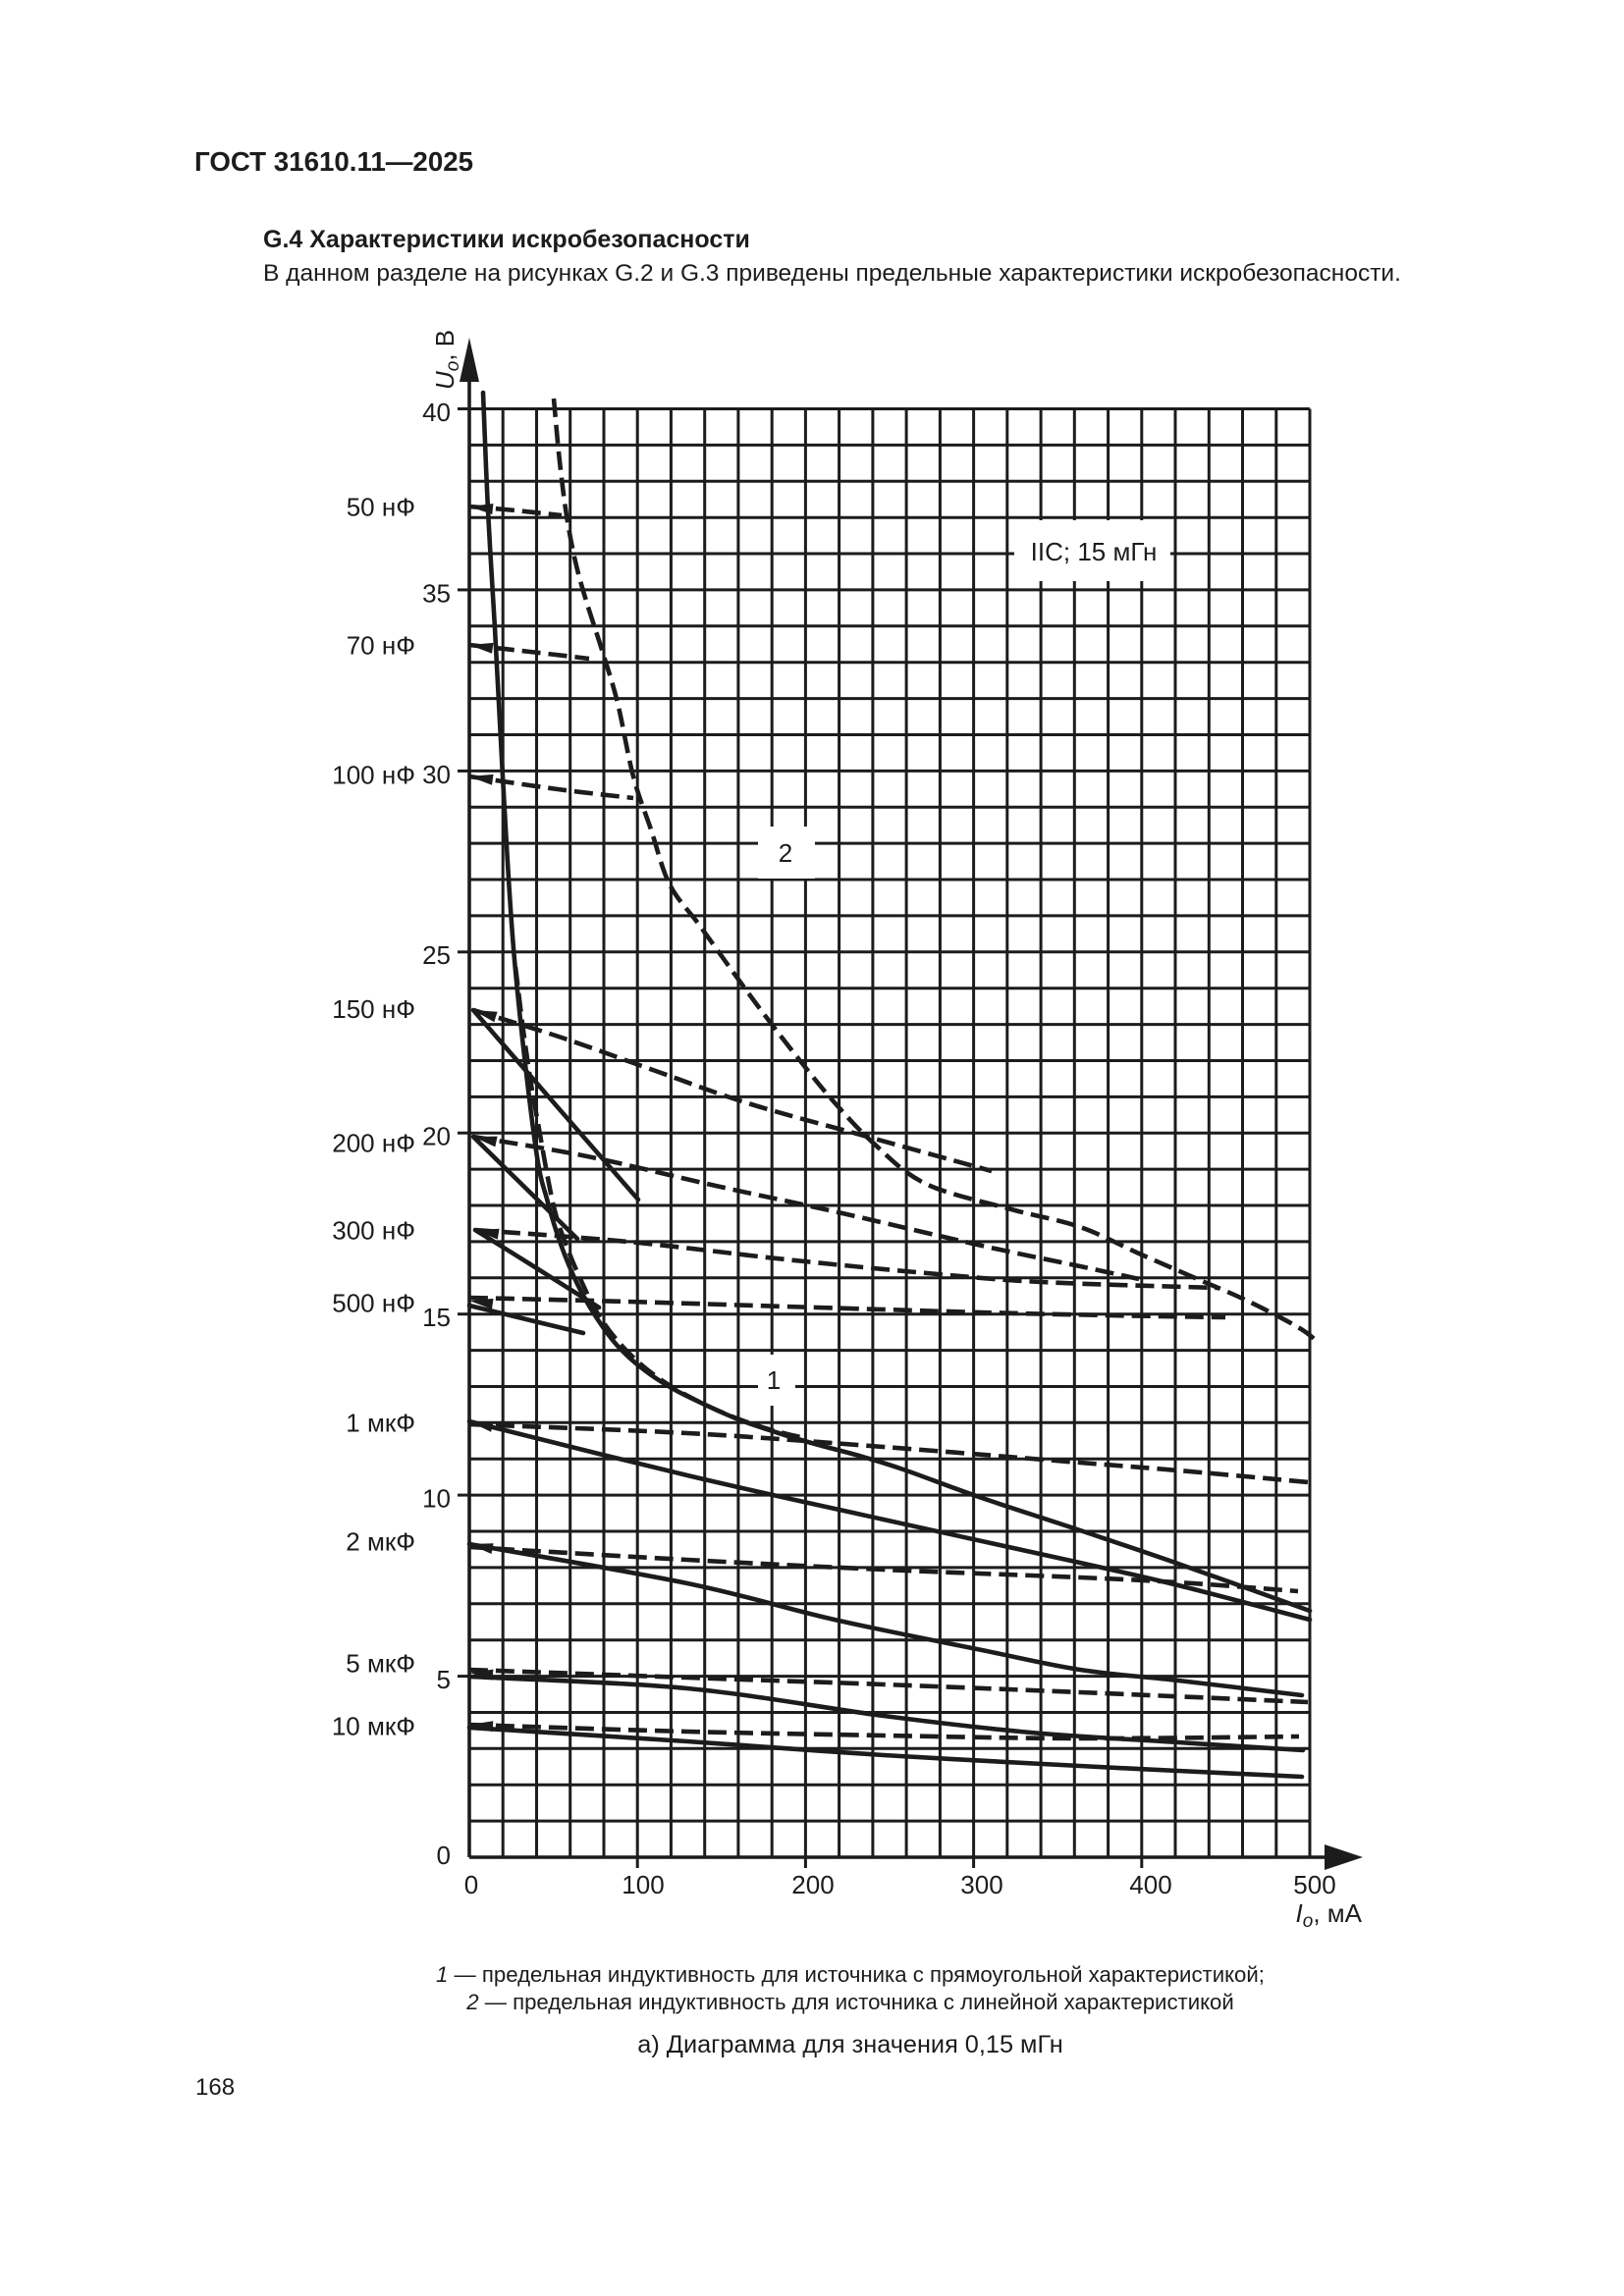  What do you see at coordinates (373, 1303) in the screenshot?
I see `svg-text: 500 нФ` at bounding box center [373, 1303].